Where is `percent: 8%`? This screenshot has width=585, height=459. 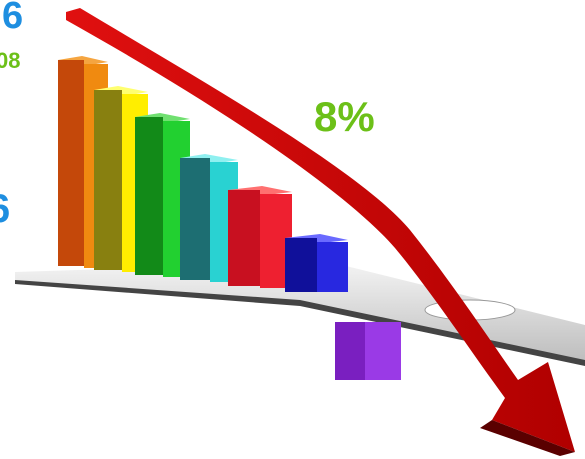
percent: 8% is located at coordinates (344, 116).